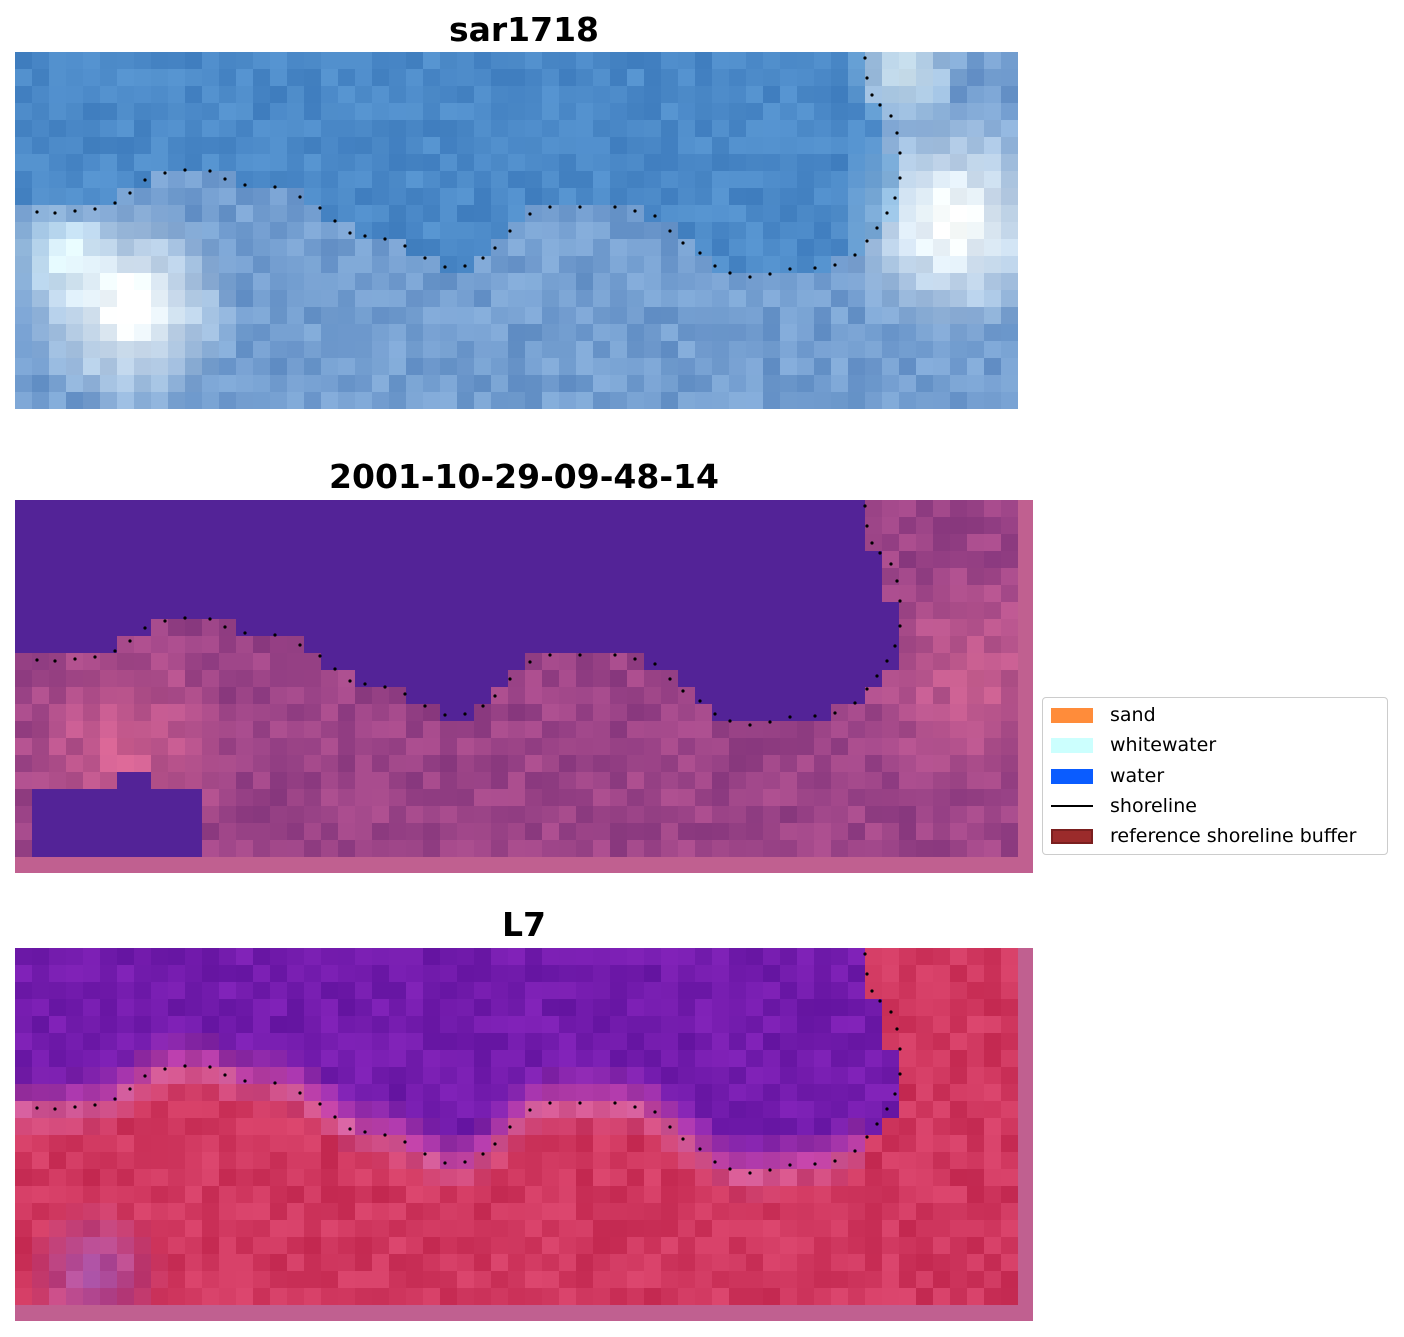 The height and width of the screenshot is (1337, 1404). I want to click on shoreline-dots-rgb, so click(468, 167).